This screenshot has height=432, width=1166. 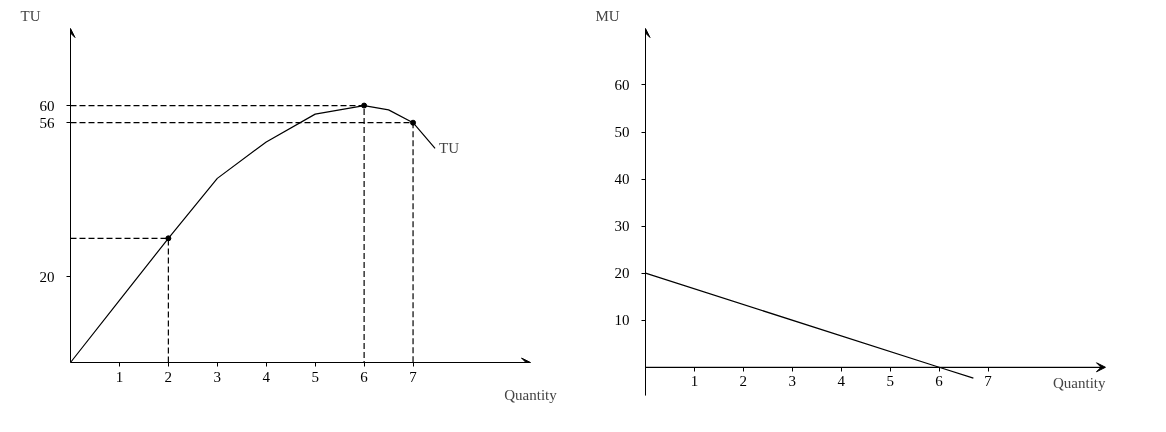 What do you see at coordinates (30, 15) in the screenshot?
I see `y-axis-title: TU` at bounding box center [30, 15].